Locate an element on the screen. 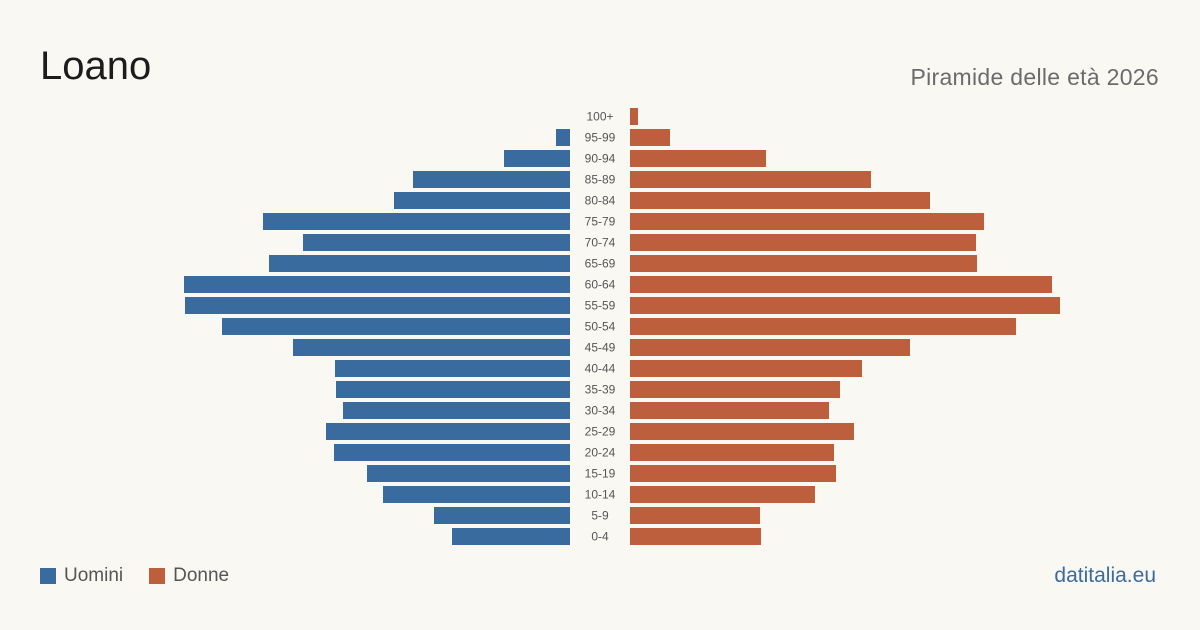 This screenshot has height=630, width=1200. chart-subtitle: Piramide delle età 2026 is located at coordinates (1034, 77).